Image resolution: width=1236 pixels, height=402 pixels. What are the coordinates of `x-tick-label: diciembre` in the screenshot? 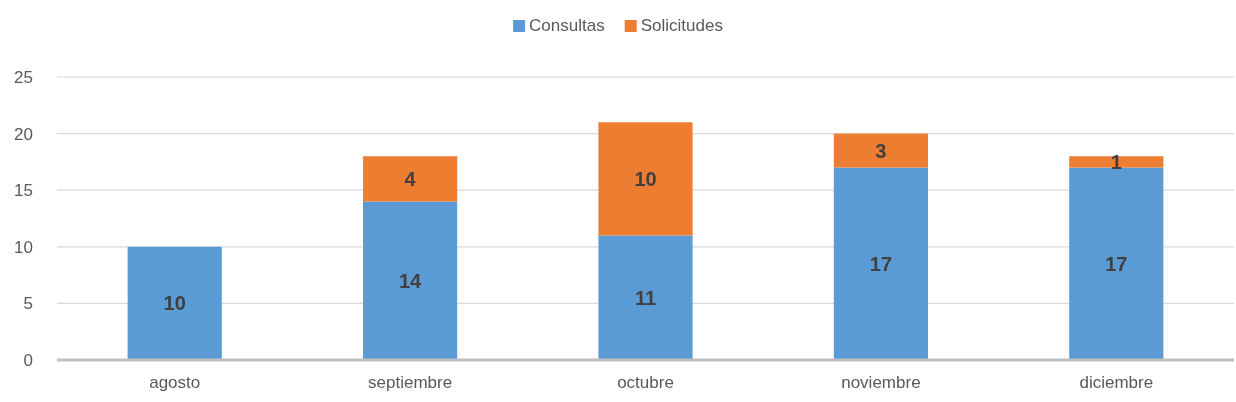 It's located at (1116, 383).